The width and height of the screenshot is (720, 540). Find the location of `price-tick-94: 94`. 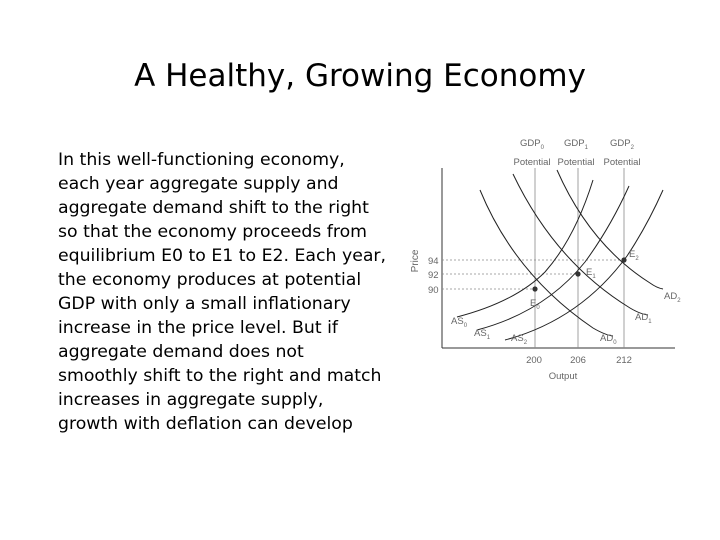

price-tick-94: 94 is located at coordinates (433, 261).